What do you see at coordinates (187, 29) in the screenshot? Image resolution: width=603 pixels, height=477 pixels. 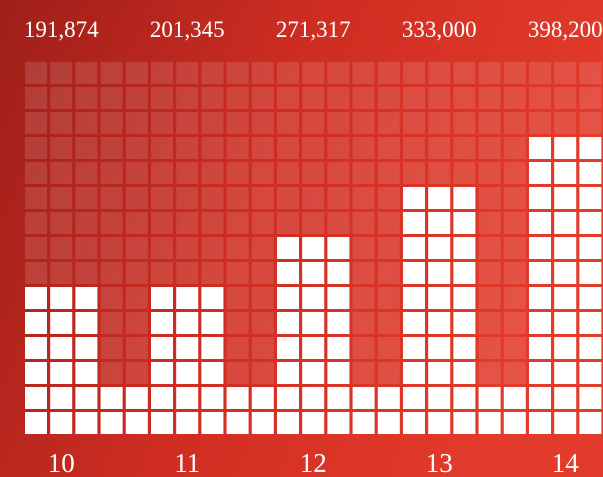 I see `value-label: 201,345` at bounding box center [187, 29].